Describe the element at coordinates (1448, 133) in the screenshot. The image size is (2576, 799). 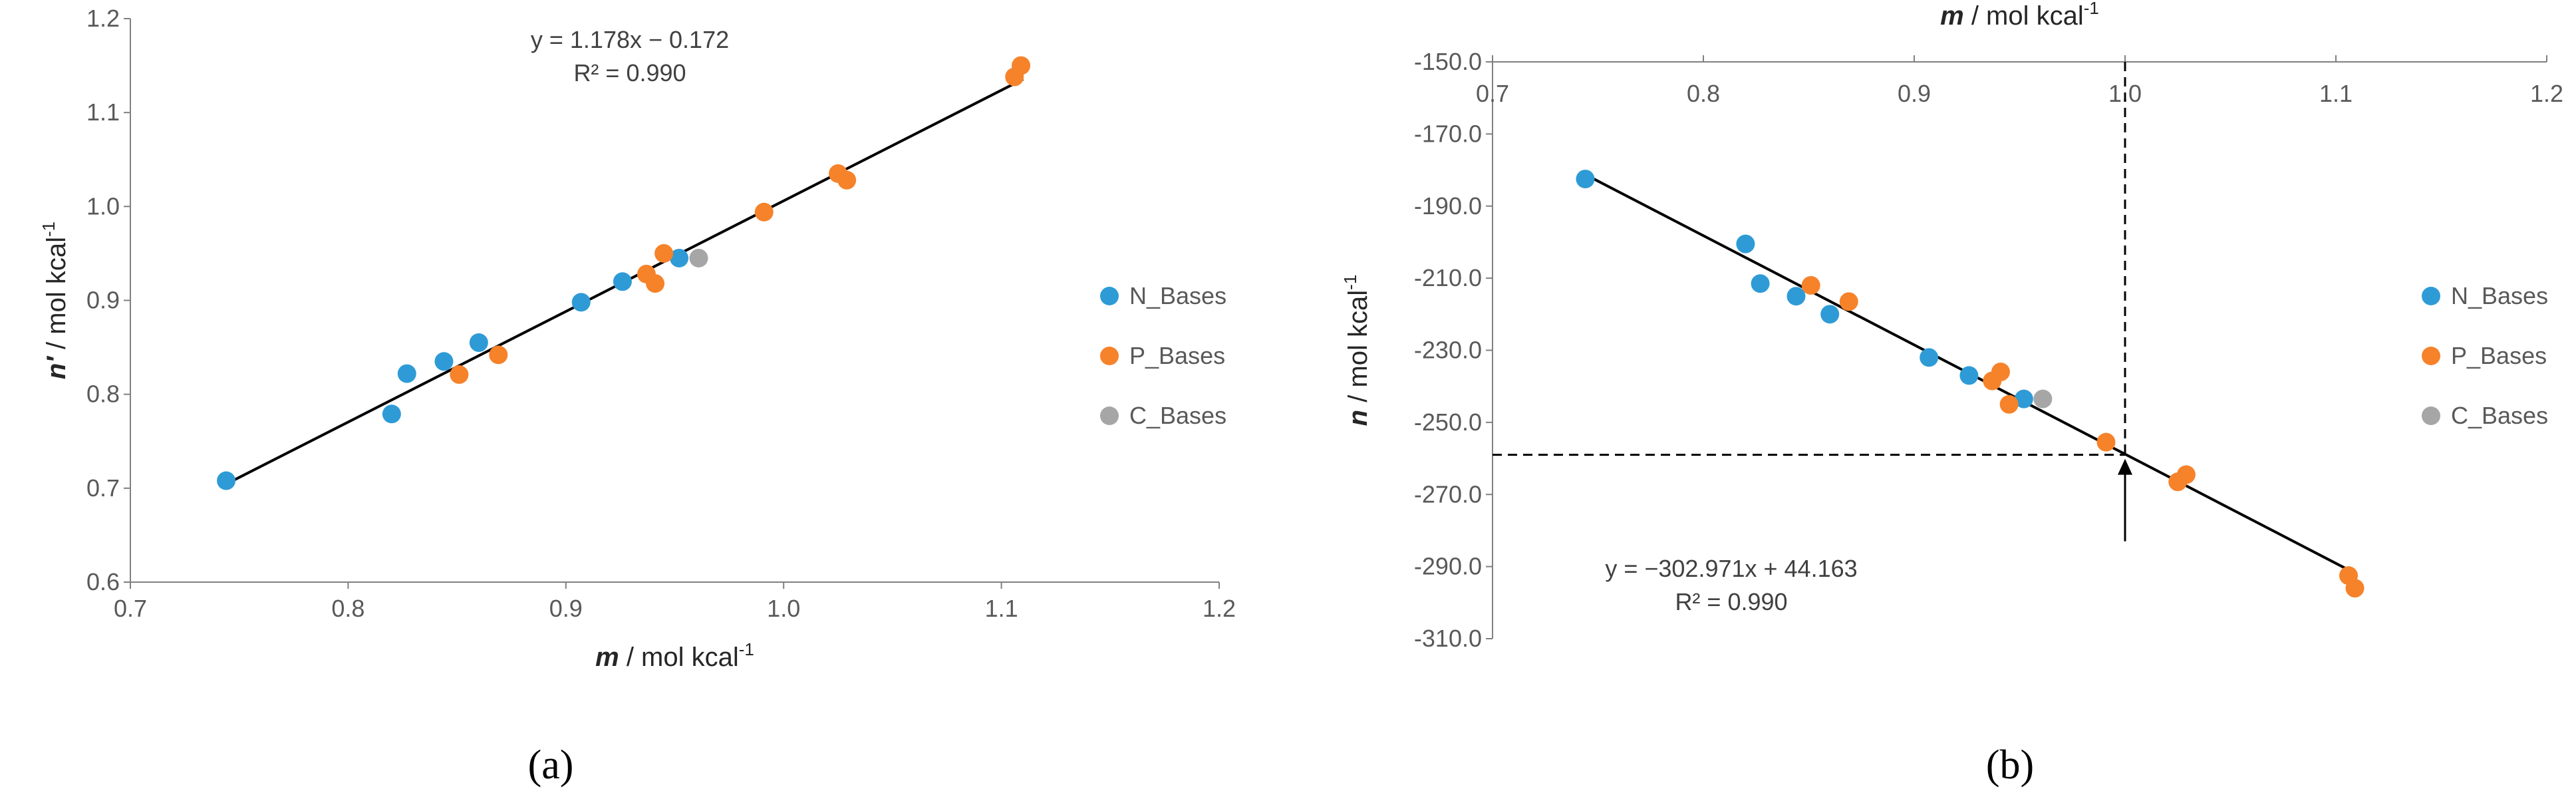
I see `y-tick-label: -170.0` at that location.